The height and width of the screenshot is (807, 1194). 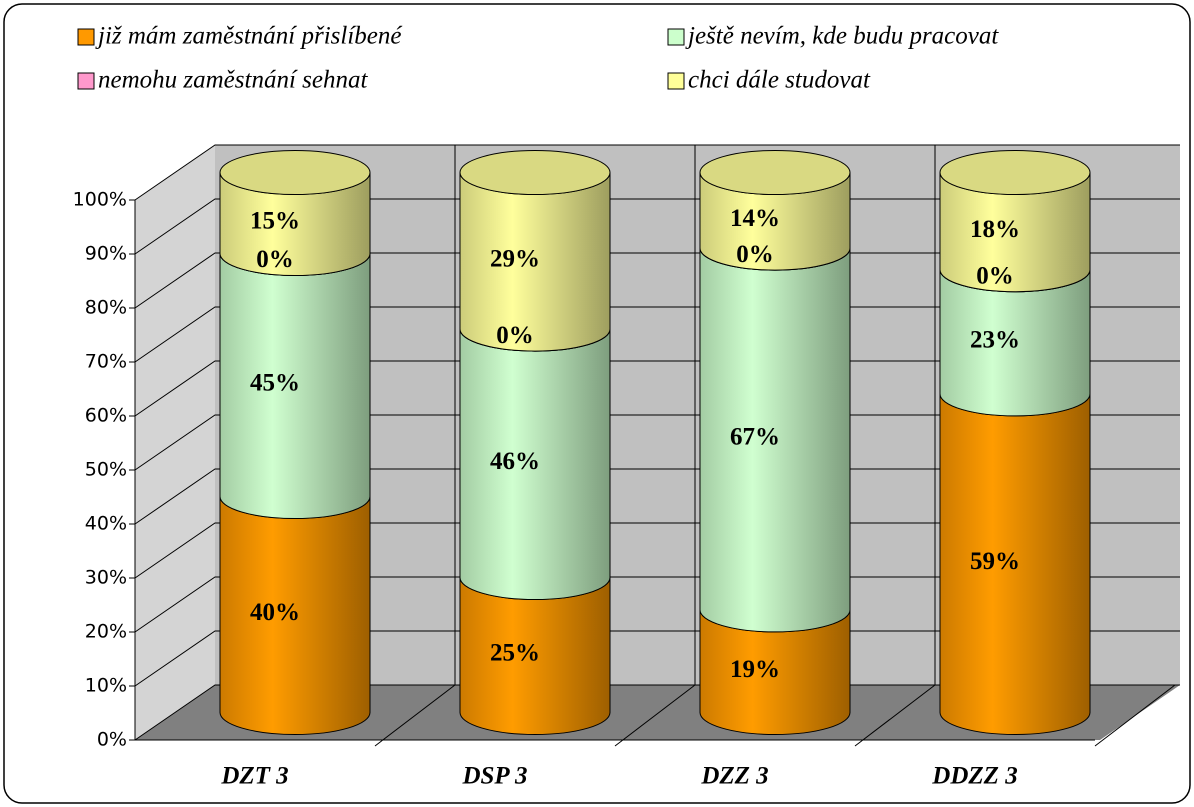 I want to click on x-tick-label: DZT 3, so click(x=254, y=776).